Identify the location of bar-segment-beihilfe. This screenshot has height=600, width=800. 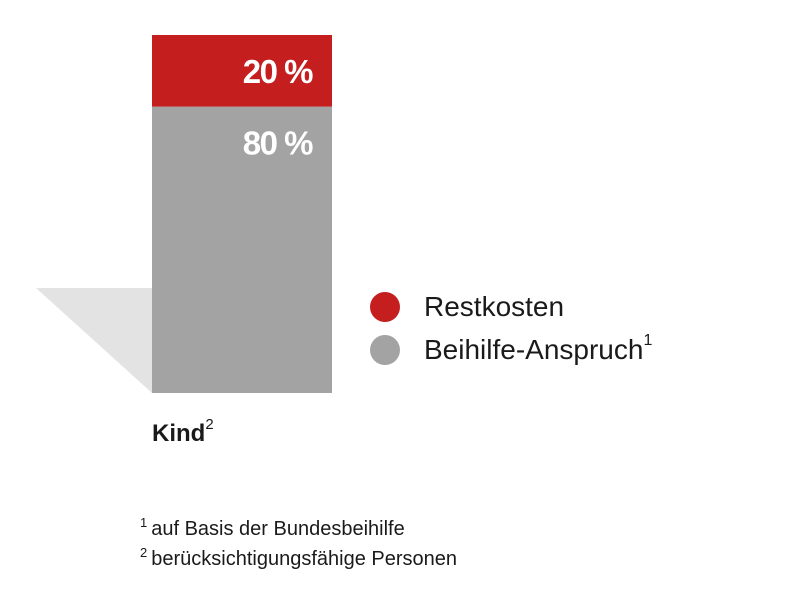
(242, 249).